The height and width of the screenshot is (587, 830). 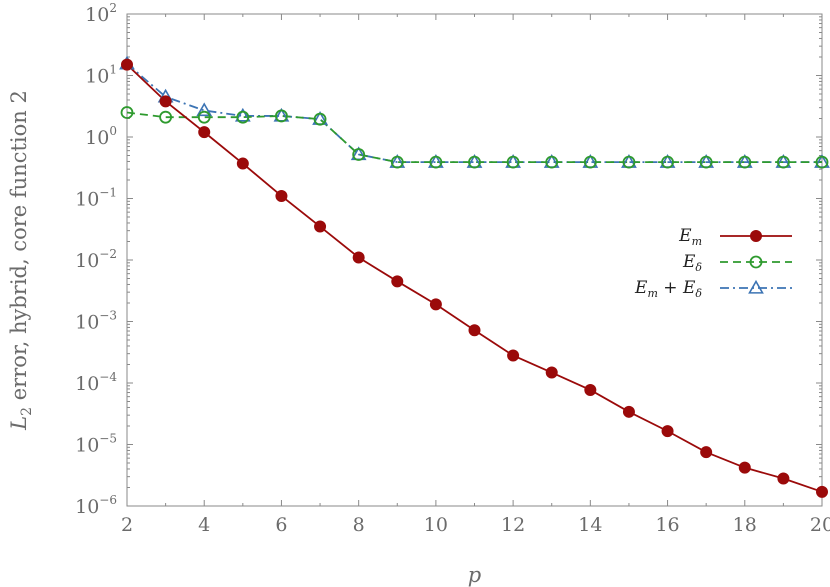 I want to click on x-tick-label: 18, so click(x=745, y=525).